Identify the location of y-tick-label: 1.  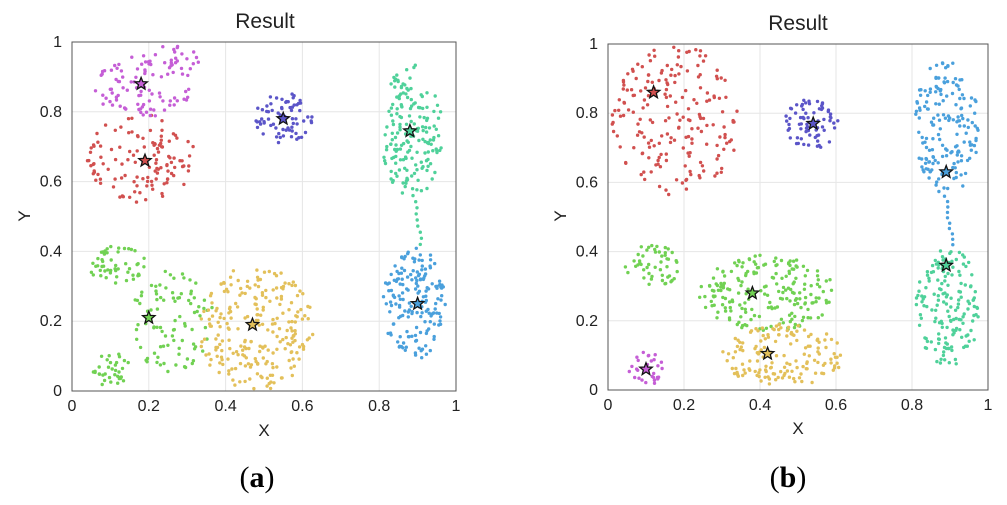
(593, 44).